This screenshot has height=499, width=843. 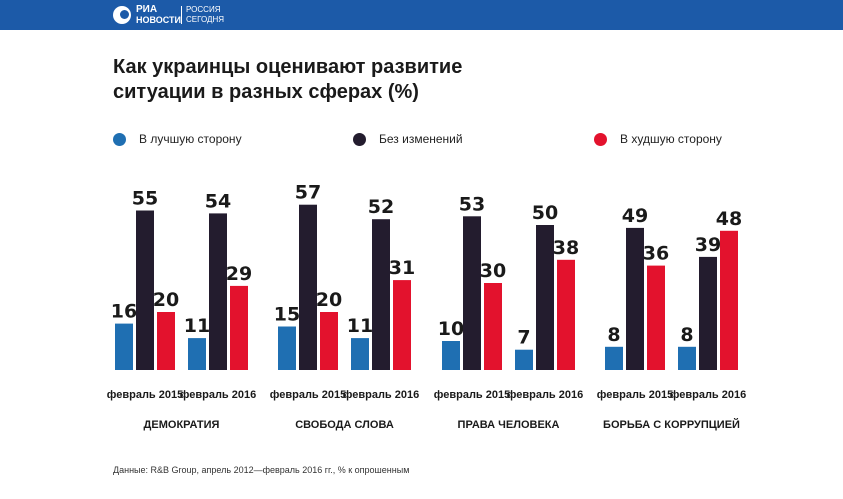 I want to click on bar-g2-p0-s2, so click(x=493, y=326).